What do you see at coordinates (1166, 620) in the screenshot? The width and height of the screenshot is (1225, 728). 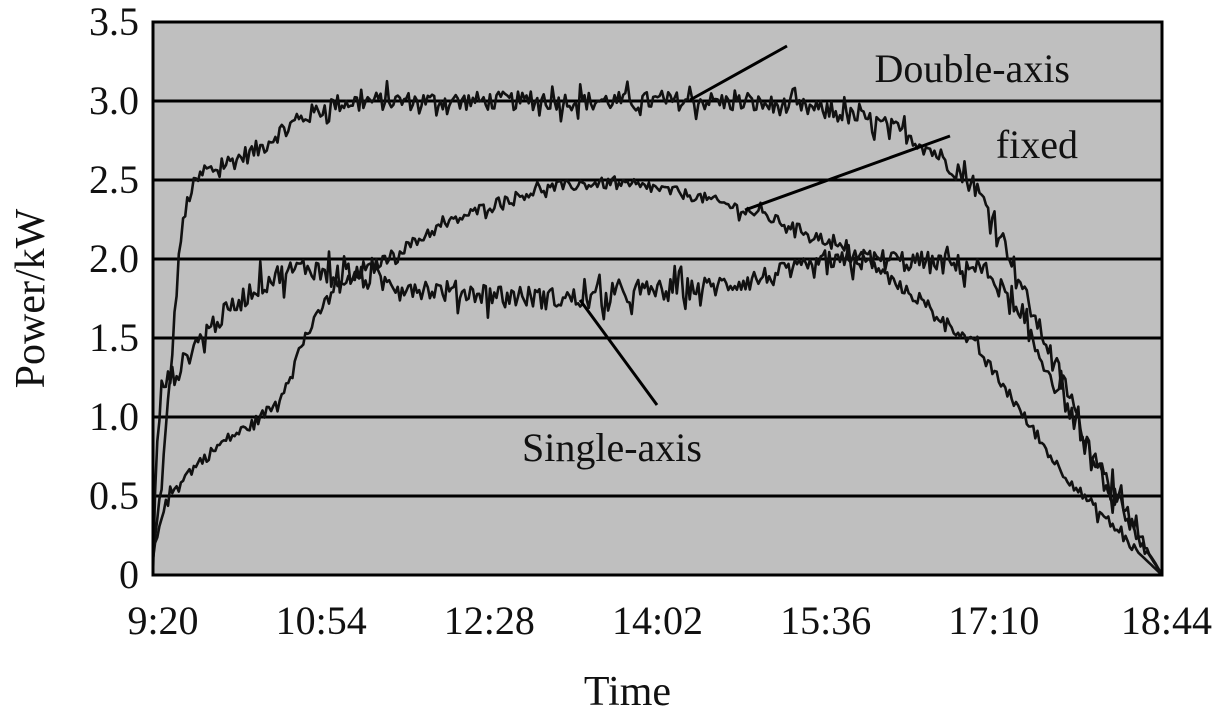 I see `x-tick-label: 18:44` at bounding box center [1166, 620].